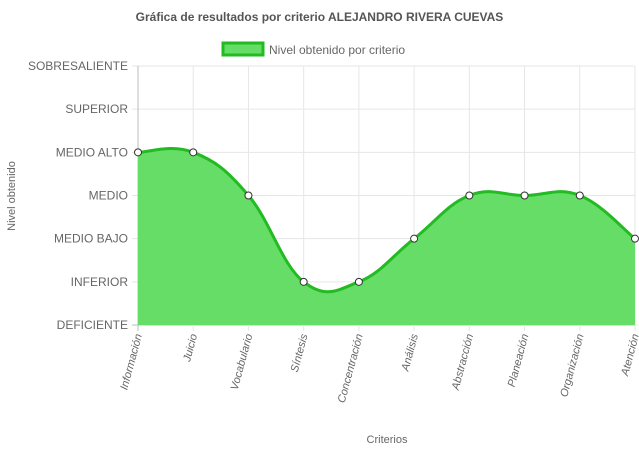 This screenshot has height=452, width=639. What do you see at coordinates (131, 362) in the screenshot?
I see `x-tick-label: Información` at bounding box center [131, 362].